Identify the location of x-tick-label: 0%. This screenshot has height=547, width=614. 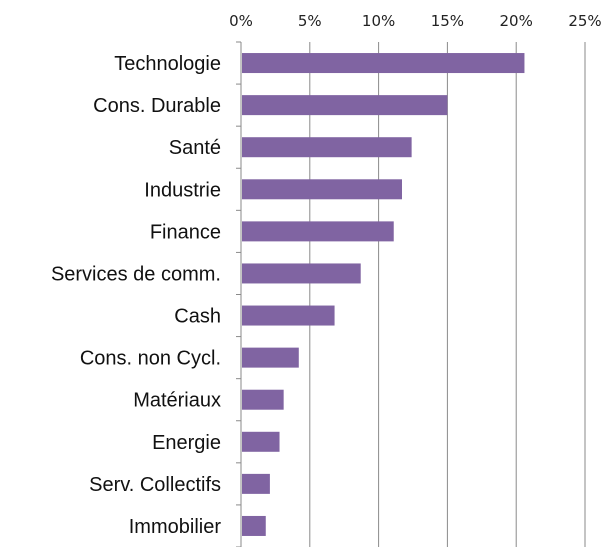
(241, 21).